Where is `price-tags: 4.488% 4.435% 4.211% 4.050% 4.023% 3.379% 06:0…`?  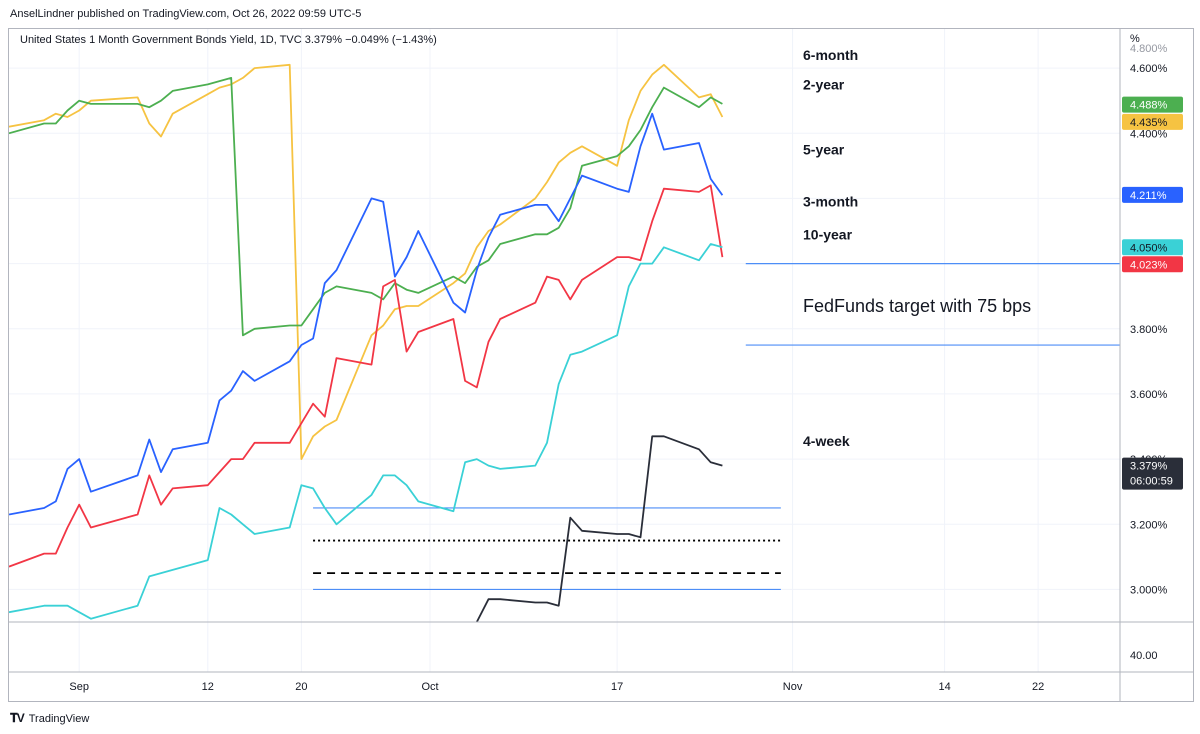
price-tags: 4.488% 4.435% 4.211% 4.050% 4.023% 3.379% 06:0… is located at coordinates (1152, 293).